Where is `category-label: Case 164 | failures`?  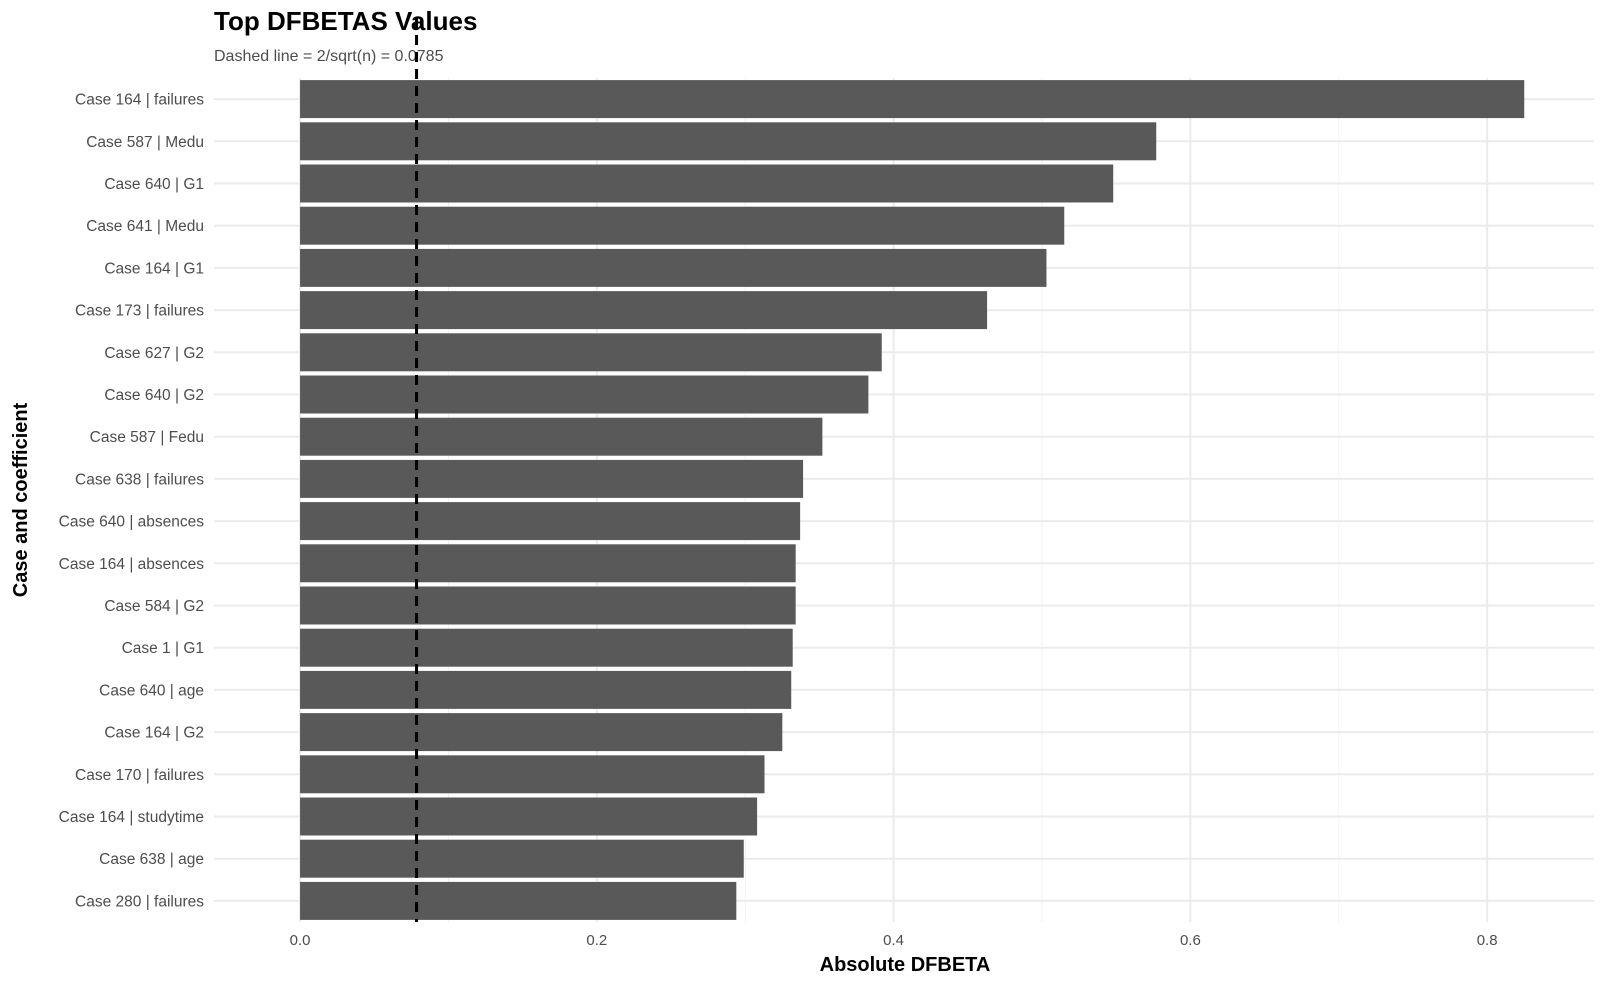
category-label: Case 164 | failures is located at coordinates (139, 100).